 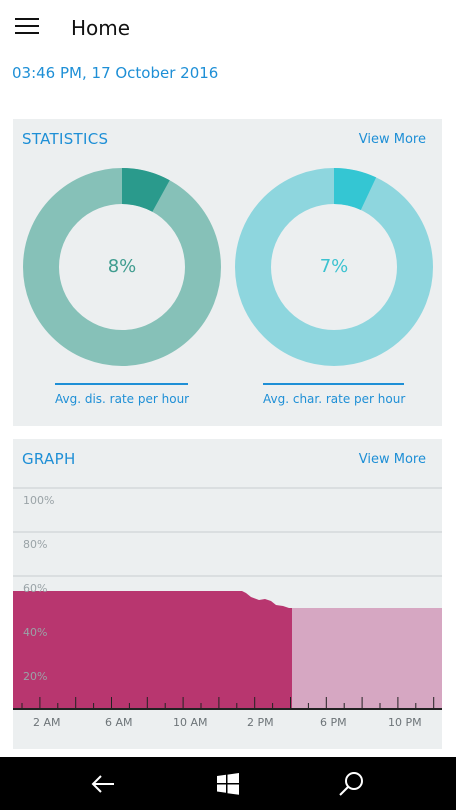 What do you see at coordinates (35, 588) in the screenshot?
I see `y-label-60: 60%` at bounding box center [35, 588].